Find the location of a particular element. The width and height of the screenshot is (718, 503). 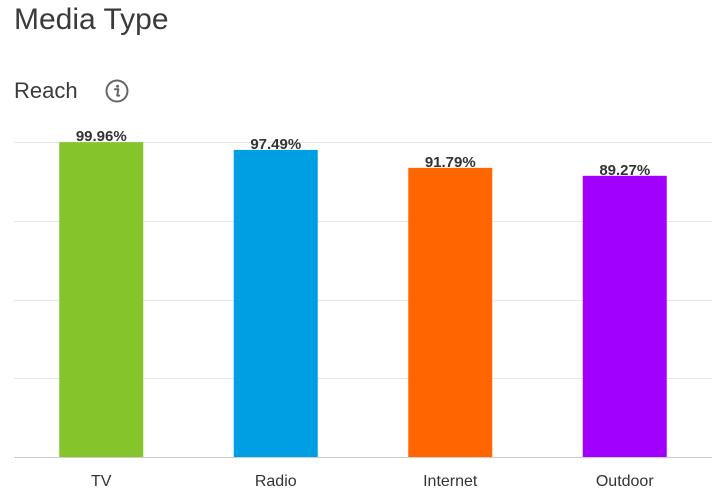

bar-value-label: 91.79% is located at coordinates (450, 162).